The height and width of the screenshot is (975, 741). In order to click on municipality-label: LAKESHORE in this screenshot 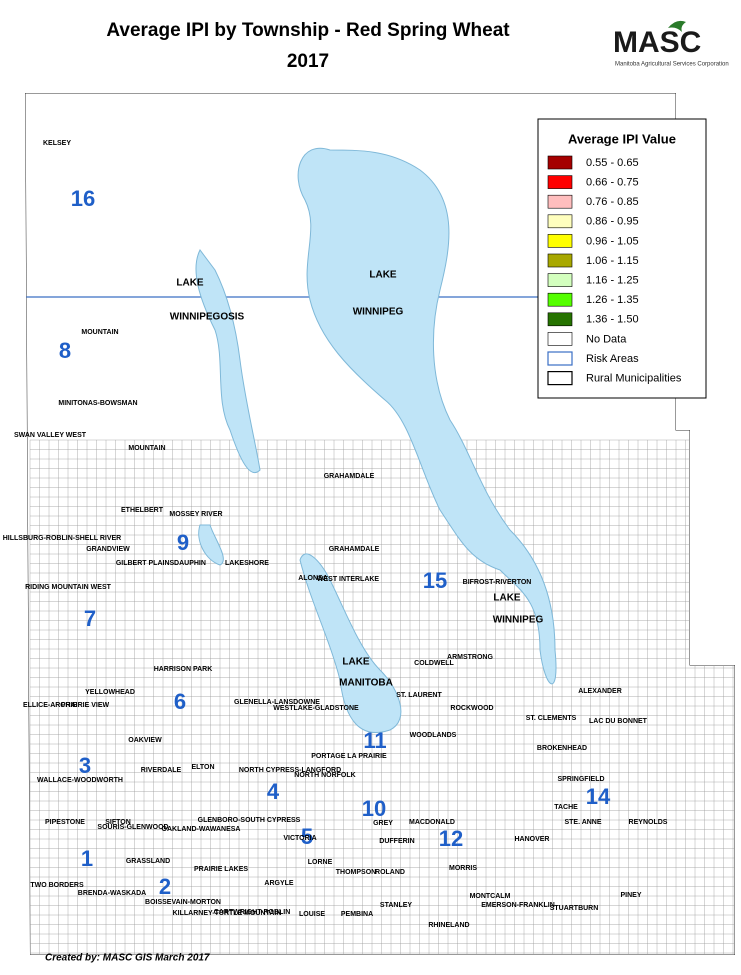, I will do `click(247, 563)`.